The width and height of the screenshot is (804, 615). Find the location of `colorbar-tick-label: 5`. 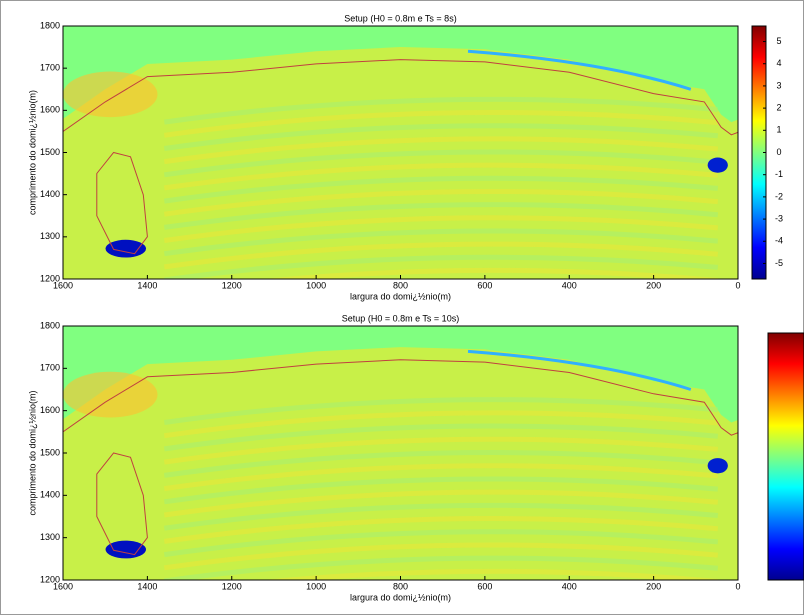

colorbar-tick-label: 5 is located at coordinates (778, 41).